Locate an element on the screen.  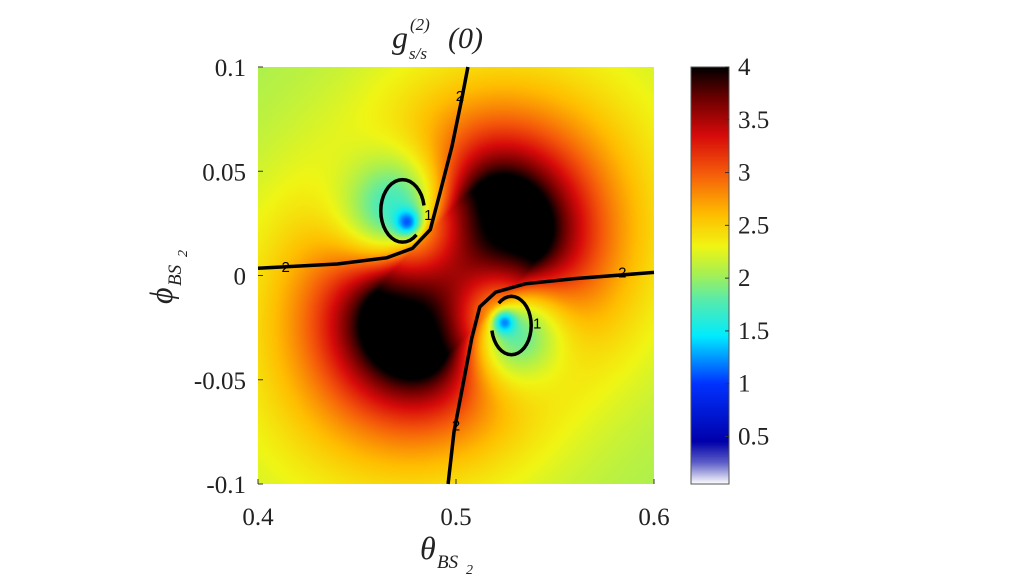
x-axis-label: θ BS 2 is located at coordinates (446, 553).